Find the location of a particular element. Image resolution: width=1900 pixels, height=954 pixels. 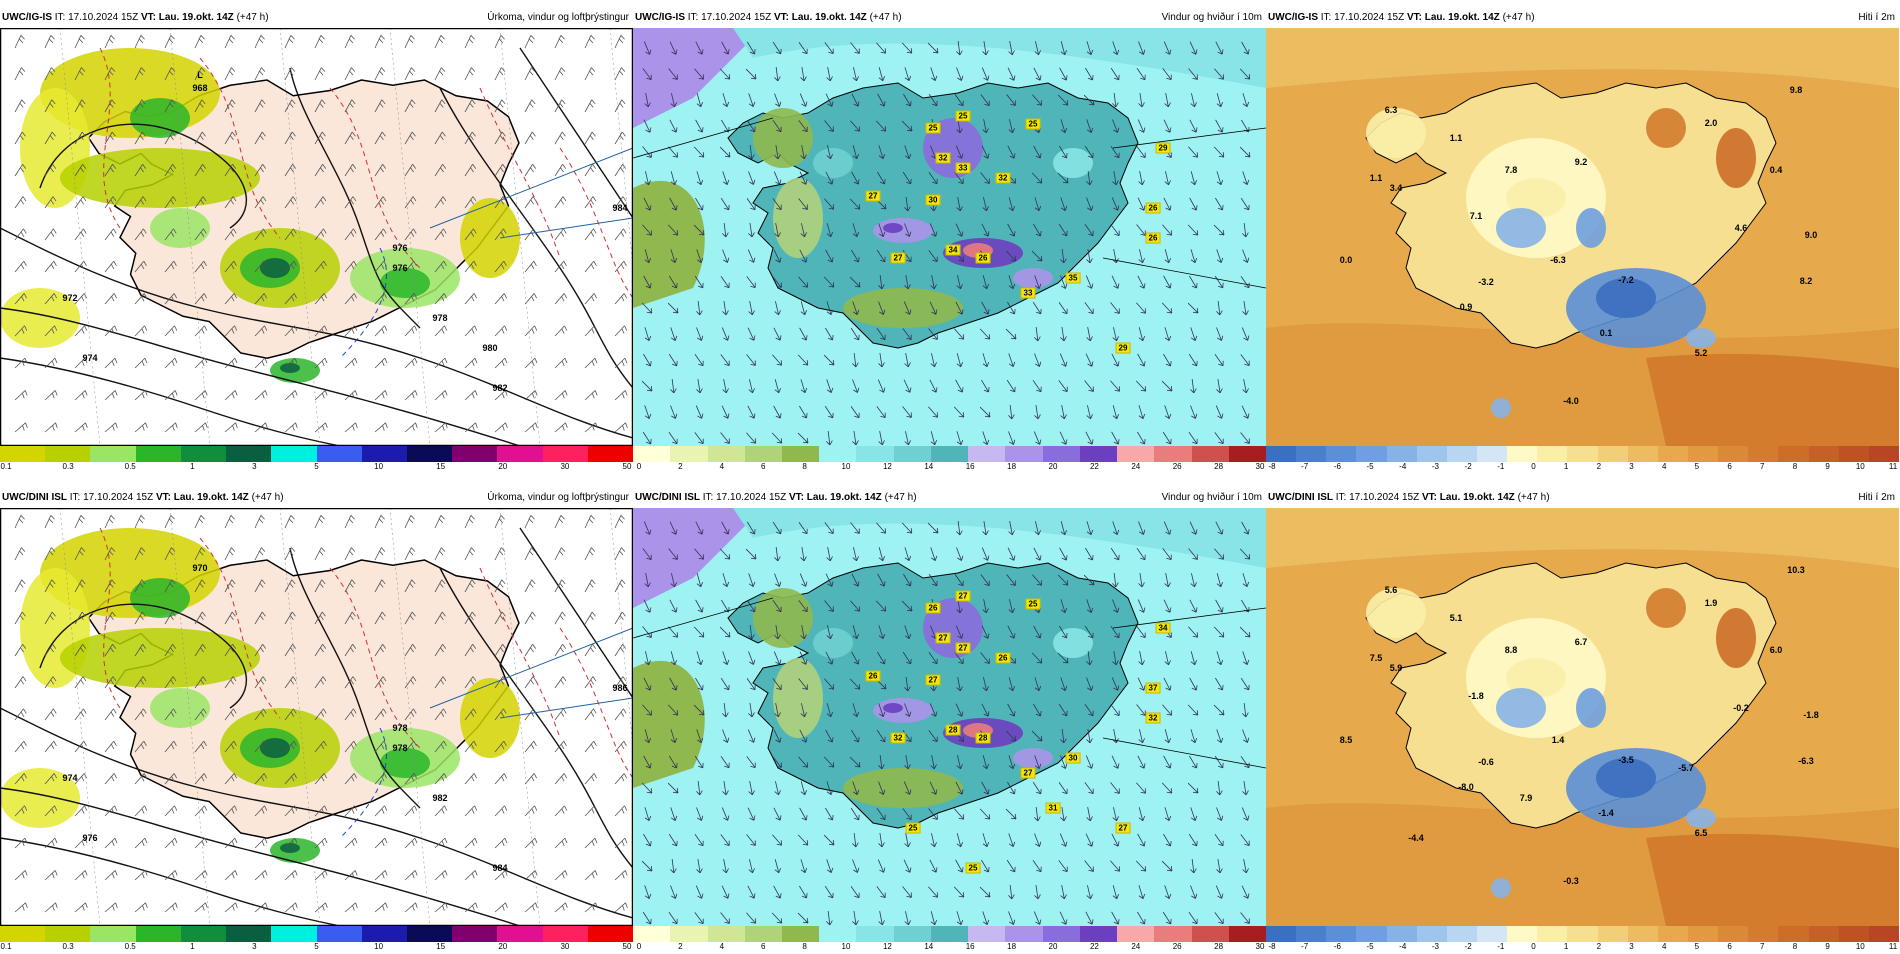

temperature-label: 0.4 is located at coordinates (1776, 170).